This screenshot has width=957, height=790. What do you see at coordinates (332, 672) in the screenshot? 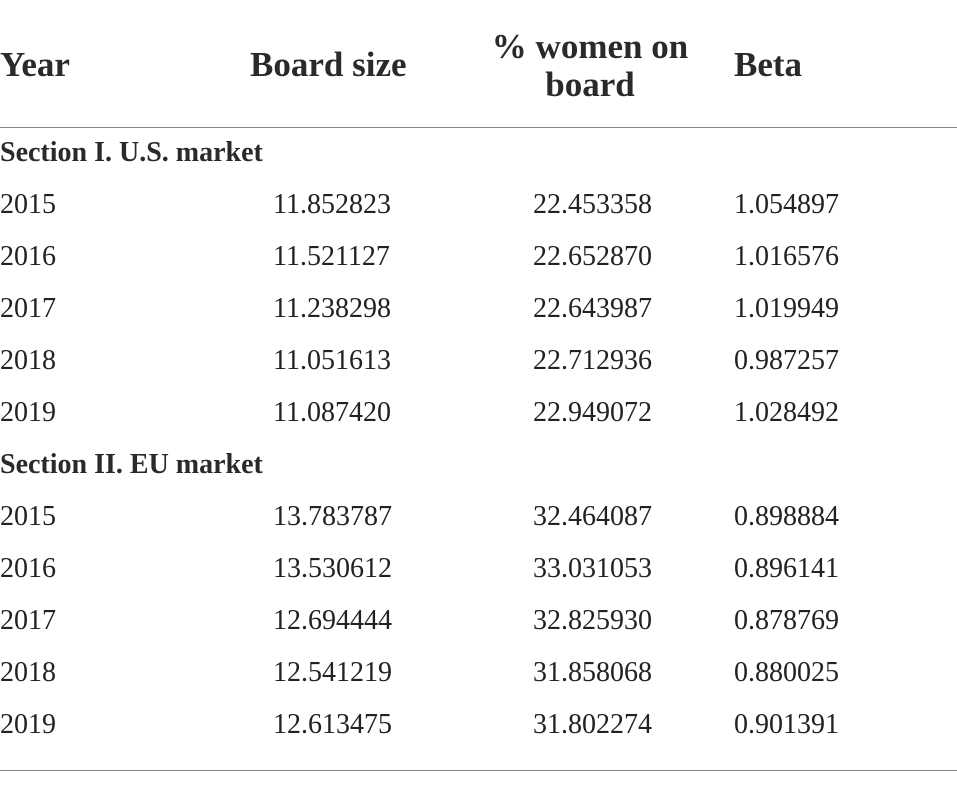
I see `cell-board-size: 12.541219` at bounding box center [332, 672].